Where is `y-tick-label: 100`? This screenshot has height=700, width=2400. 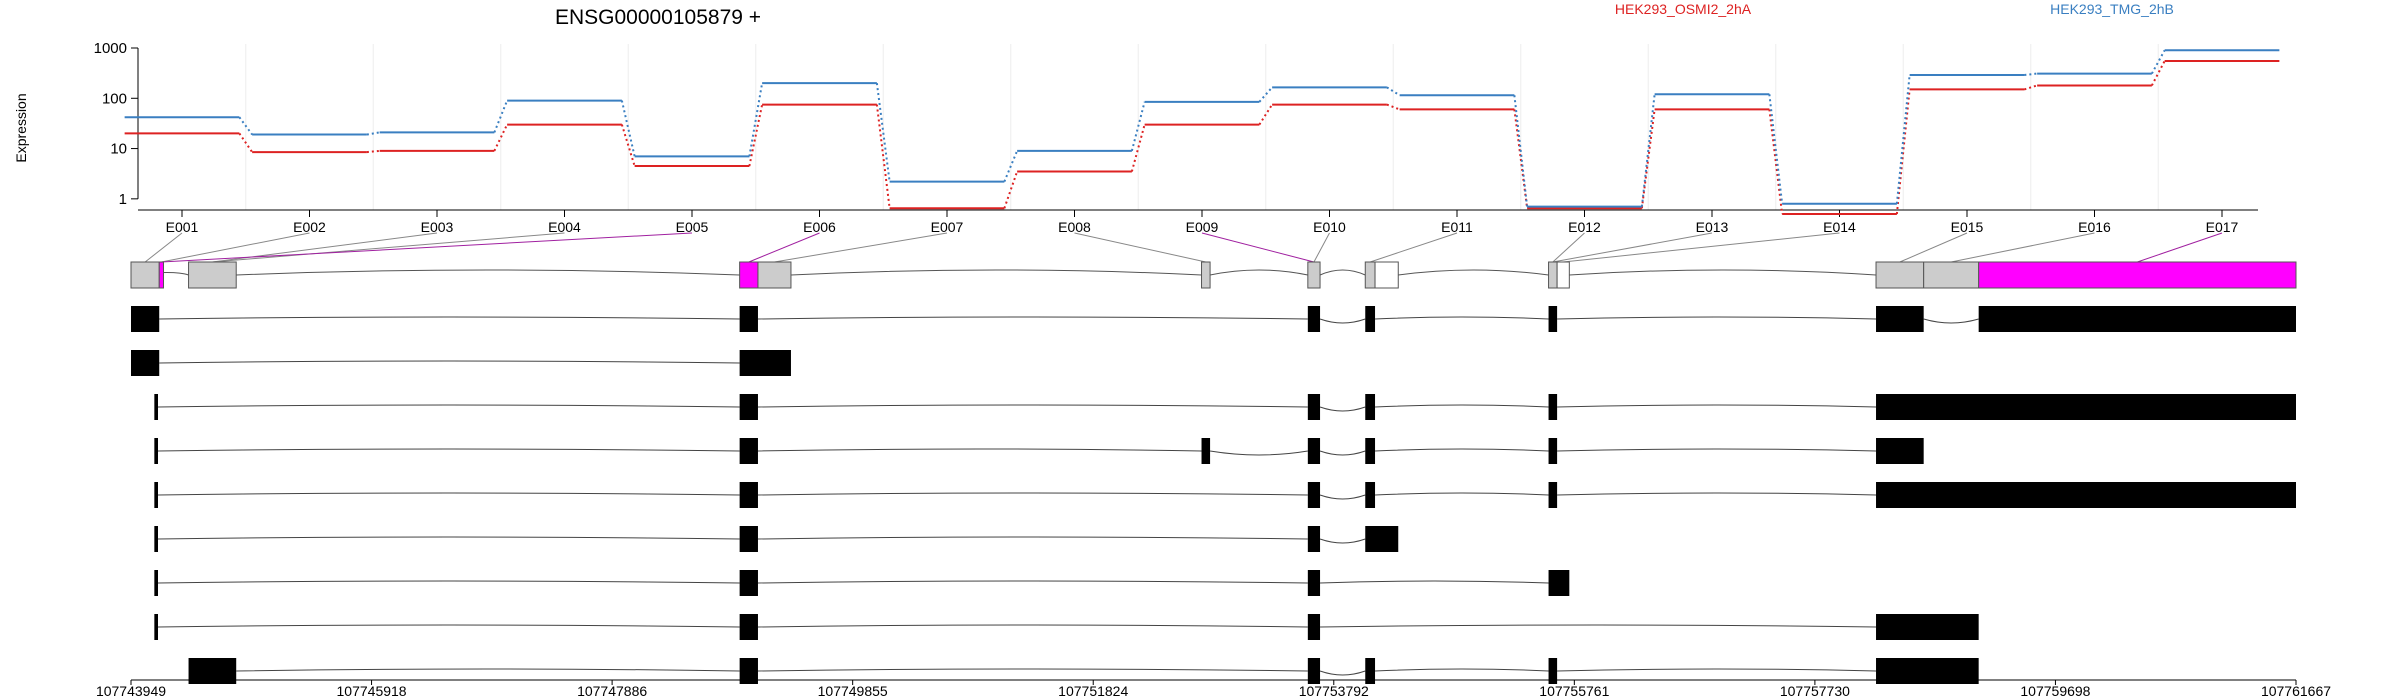 y-tick-label: 100 is located at coordinates (114, 98).